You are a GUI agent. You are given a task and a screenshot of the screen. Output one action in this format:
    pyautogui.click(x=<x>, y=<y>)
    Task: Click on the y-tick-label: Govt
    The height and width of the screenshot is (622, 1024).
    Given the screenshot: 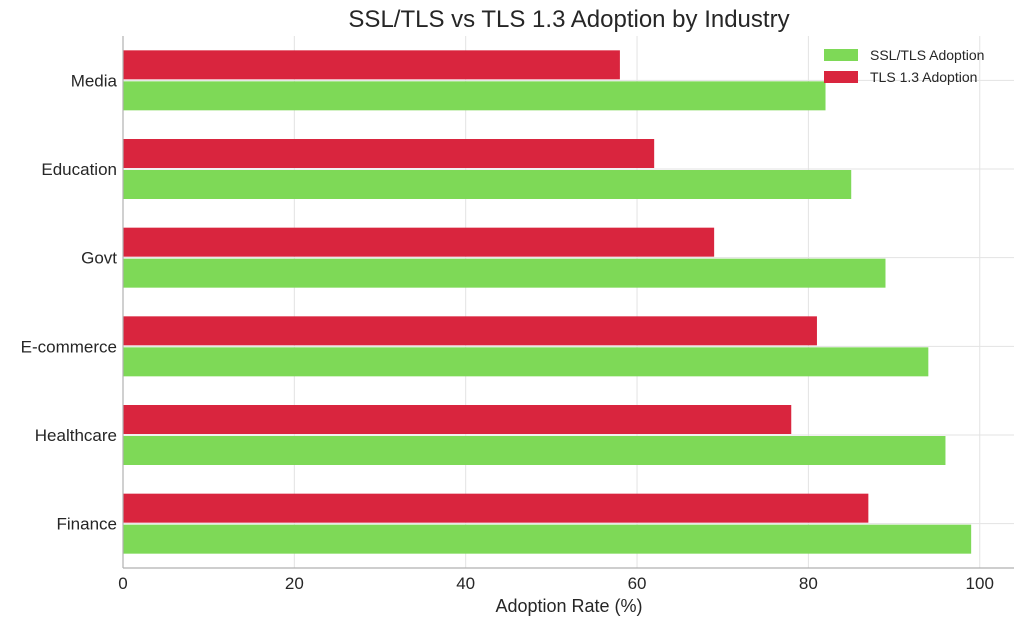 What is the action you would take?
    pyautogui.click(x=99, y=258)
    